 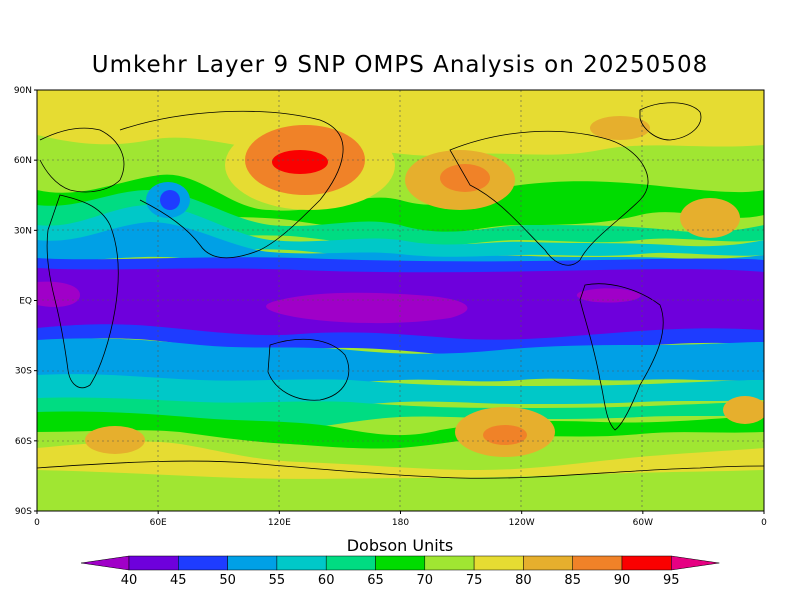 What do you see at coordinates (643, 523) in the screenshot?
I see `lon-tick-label: 60W` at bounding box center [643, 523].